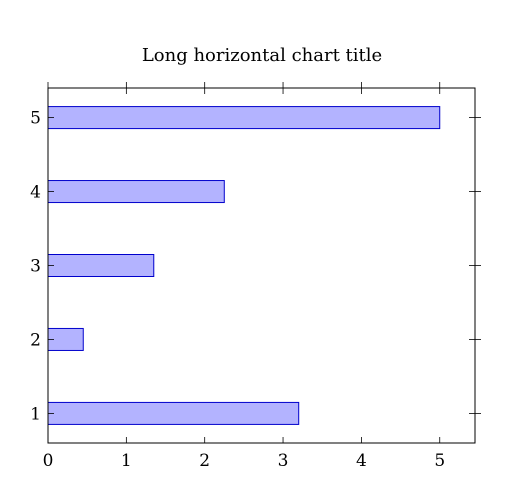 Image resolution: width=512 pixels, height=501 pixels. Describe the element at coordinates (35, 414) in the screenshot. I see `y-tick-label-1: 1` at that location.